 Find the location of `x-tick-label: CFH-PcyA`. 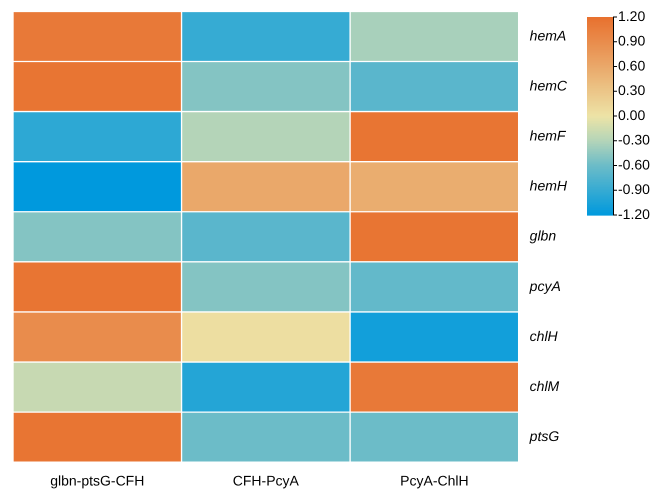

x-tick-label: CFH-PcyA is located at coordinates (266, 480).